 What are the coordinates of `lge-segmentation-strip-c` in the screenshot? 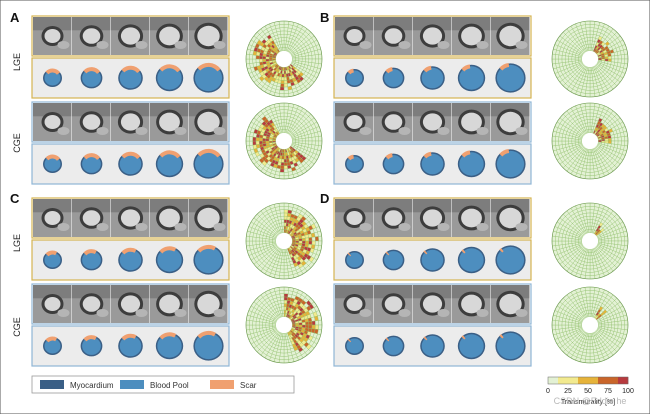 It's located at (130, 260).